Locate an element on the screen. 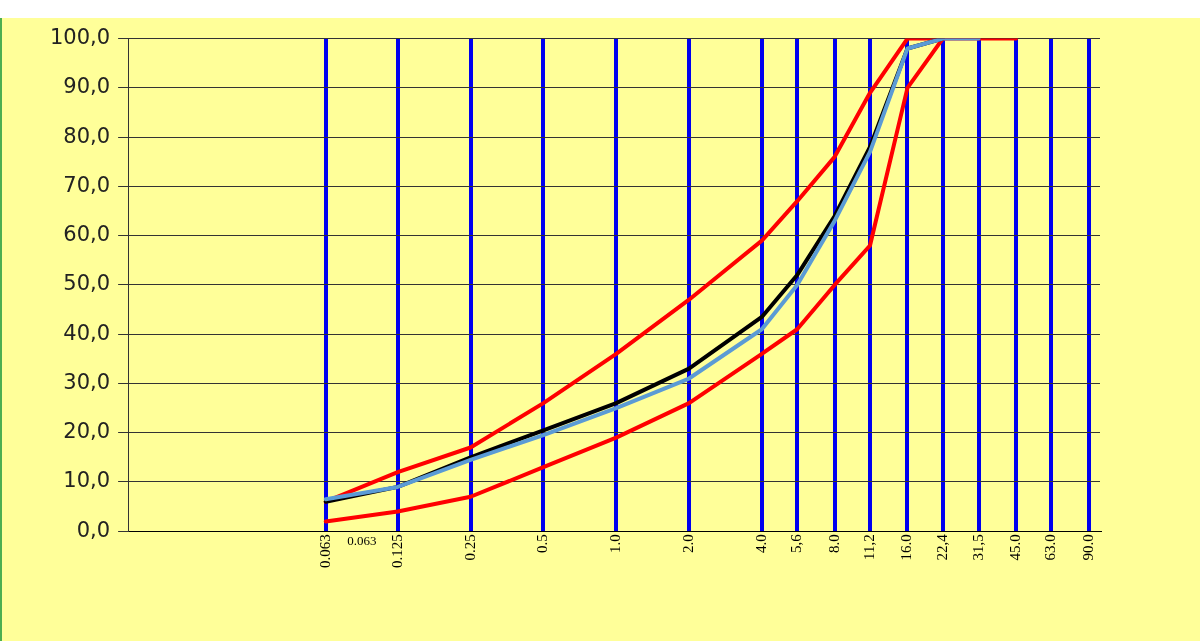 This screenshot has width=1200, height=641. y-tick-label: 90,0 is located at coordinates (87, 86).